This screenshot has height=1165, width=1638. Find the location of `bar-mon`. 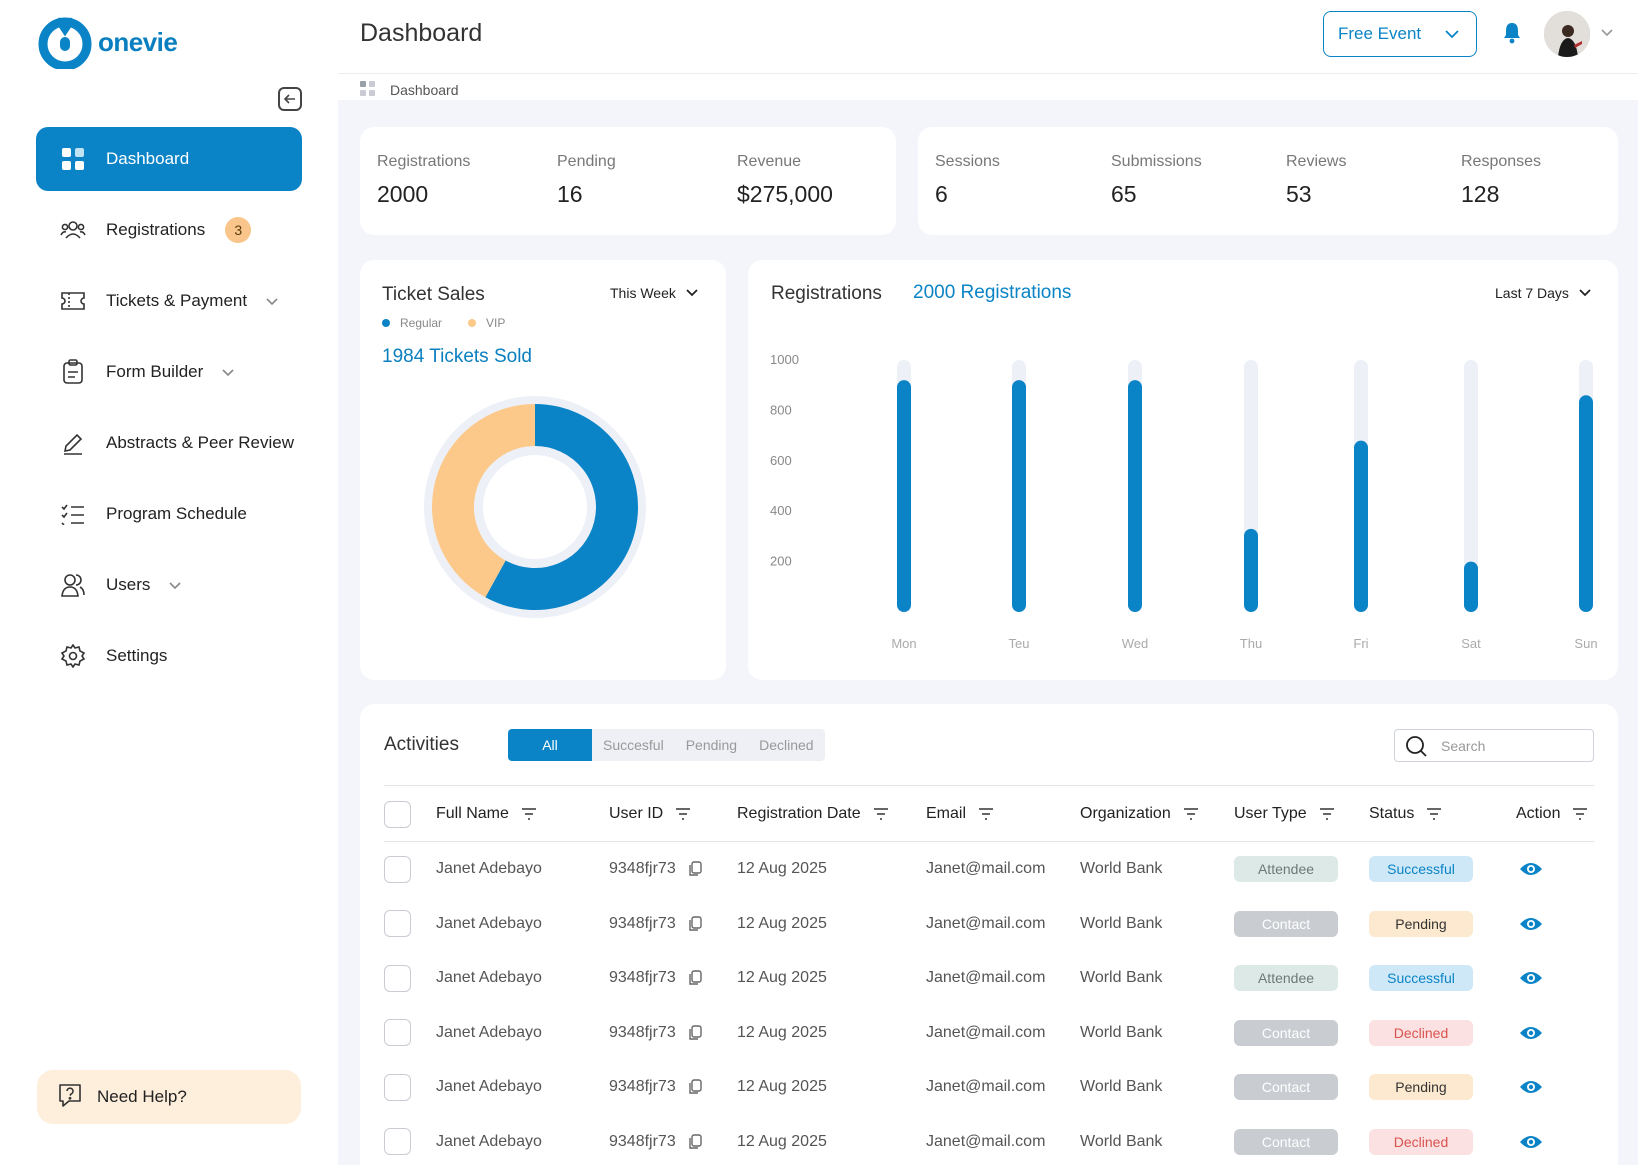

bar-mon is located at coordinates (904, 496).